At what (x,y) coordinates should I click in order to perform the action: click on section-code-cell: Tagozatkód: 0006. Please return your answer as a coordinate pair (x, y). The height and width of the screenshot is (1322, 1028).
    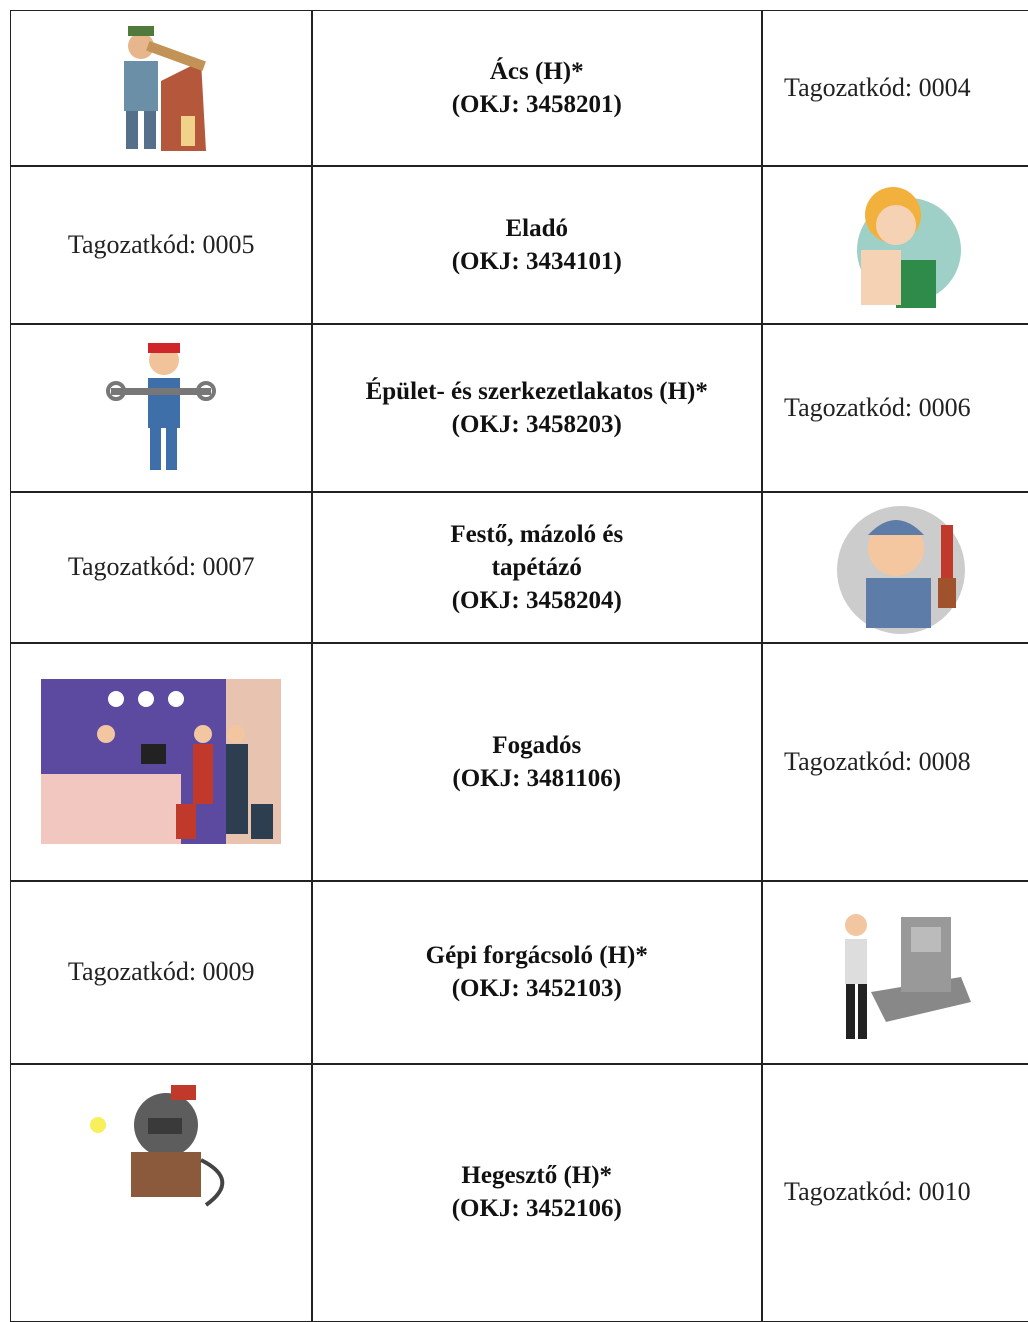
    Looking at the image, I should click on (894, 408).